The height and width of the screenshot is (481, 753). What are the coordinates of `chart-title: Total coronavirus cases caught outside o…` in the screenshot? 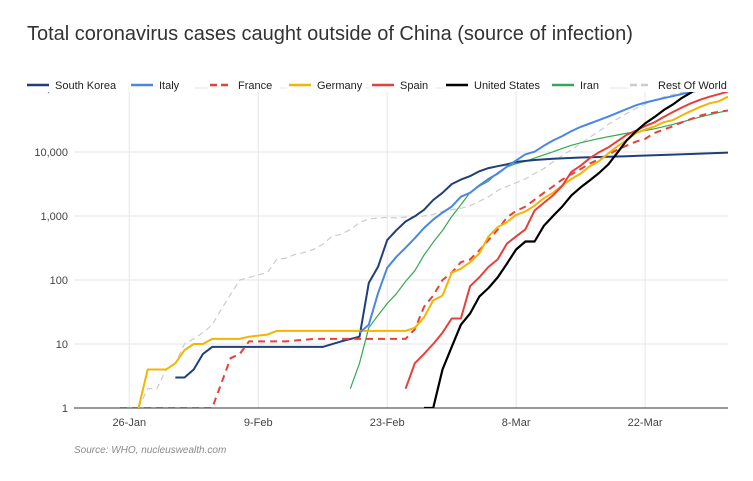 It's located at (330, 34).